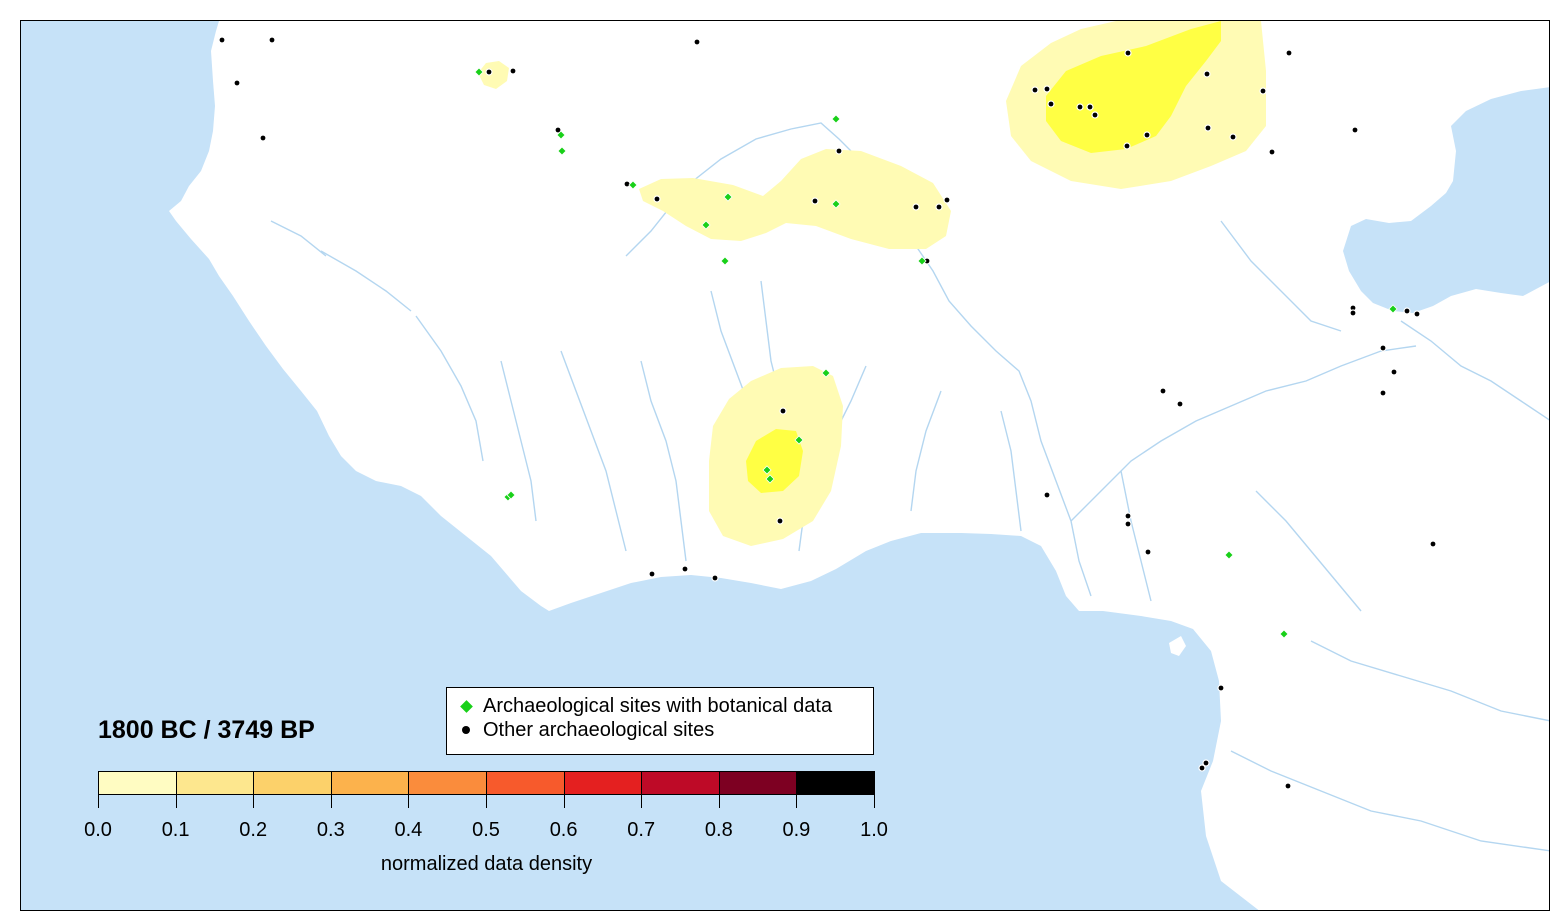 The height and width of the screenshot is (917, 1568). I want to click on colorbar-tick-label: 0.2, so click(253, 830).